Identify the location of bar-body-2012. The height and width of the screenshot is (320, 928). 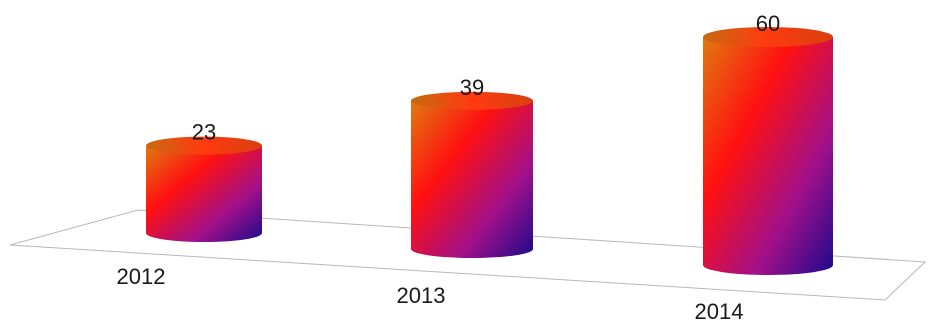
(204, 193).